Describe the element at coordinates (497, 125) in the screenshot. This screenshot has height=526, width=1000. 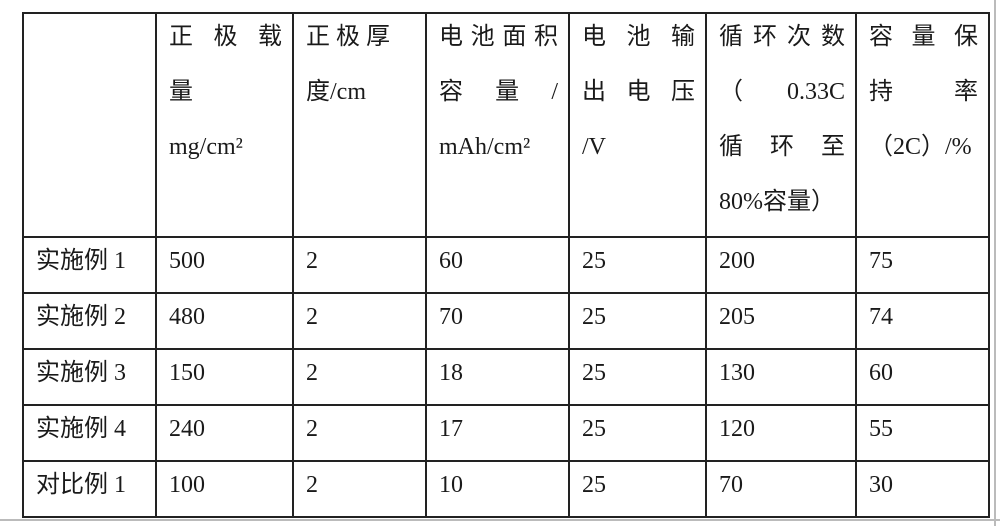
I see `header-cell: 电池面积容 量 / mAh/cm²` at that location.